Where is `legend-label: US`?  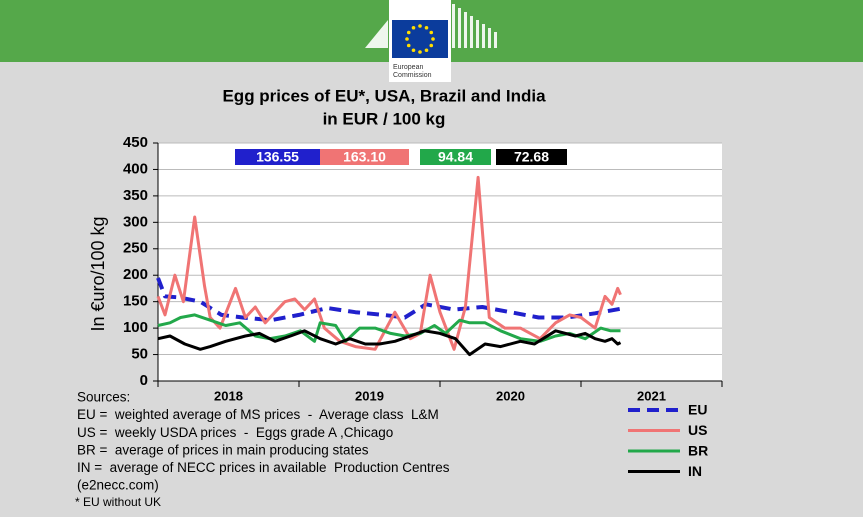
legend-label: US is located at coordinates (697, 430).